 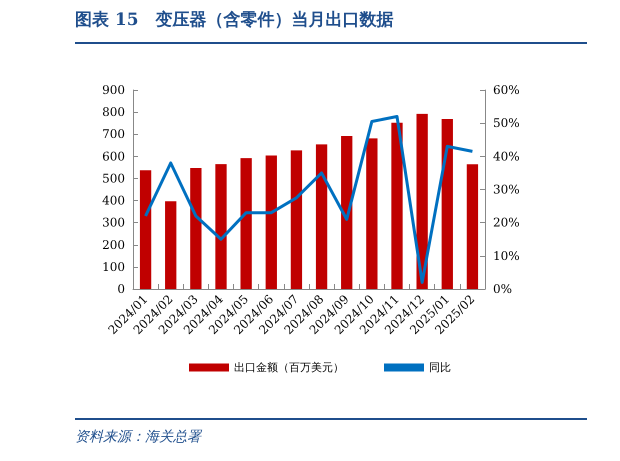 What do you see at coordinates (234, 20) in the screenshot?
I see `chart-title: 图表 15 变压器（含零件）当月出口数据` at bounding box center [234, 20].